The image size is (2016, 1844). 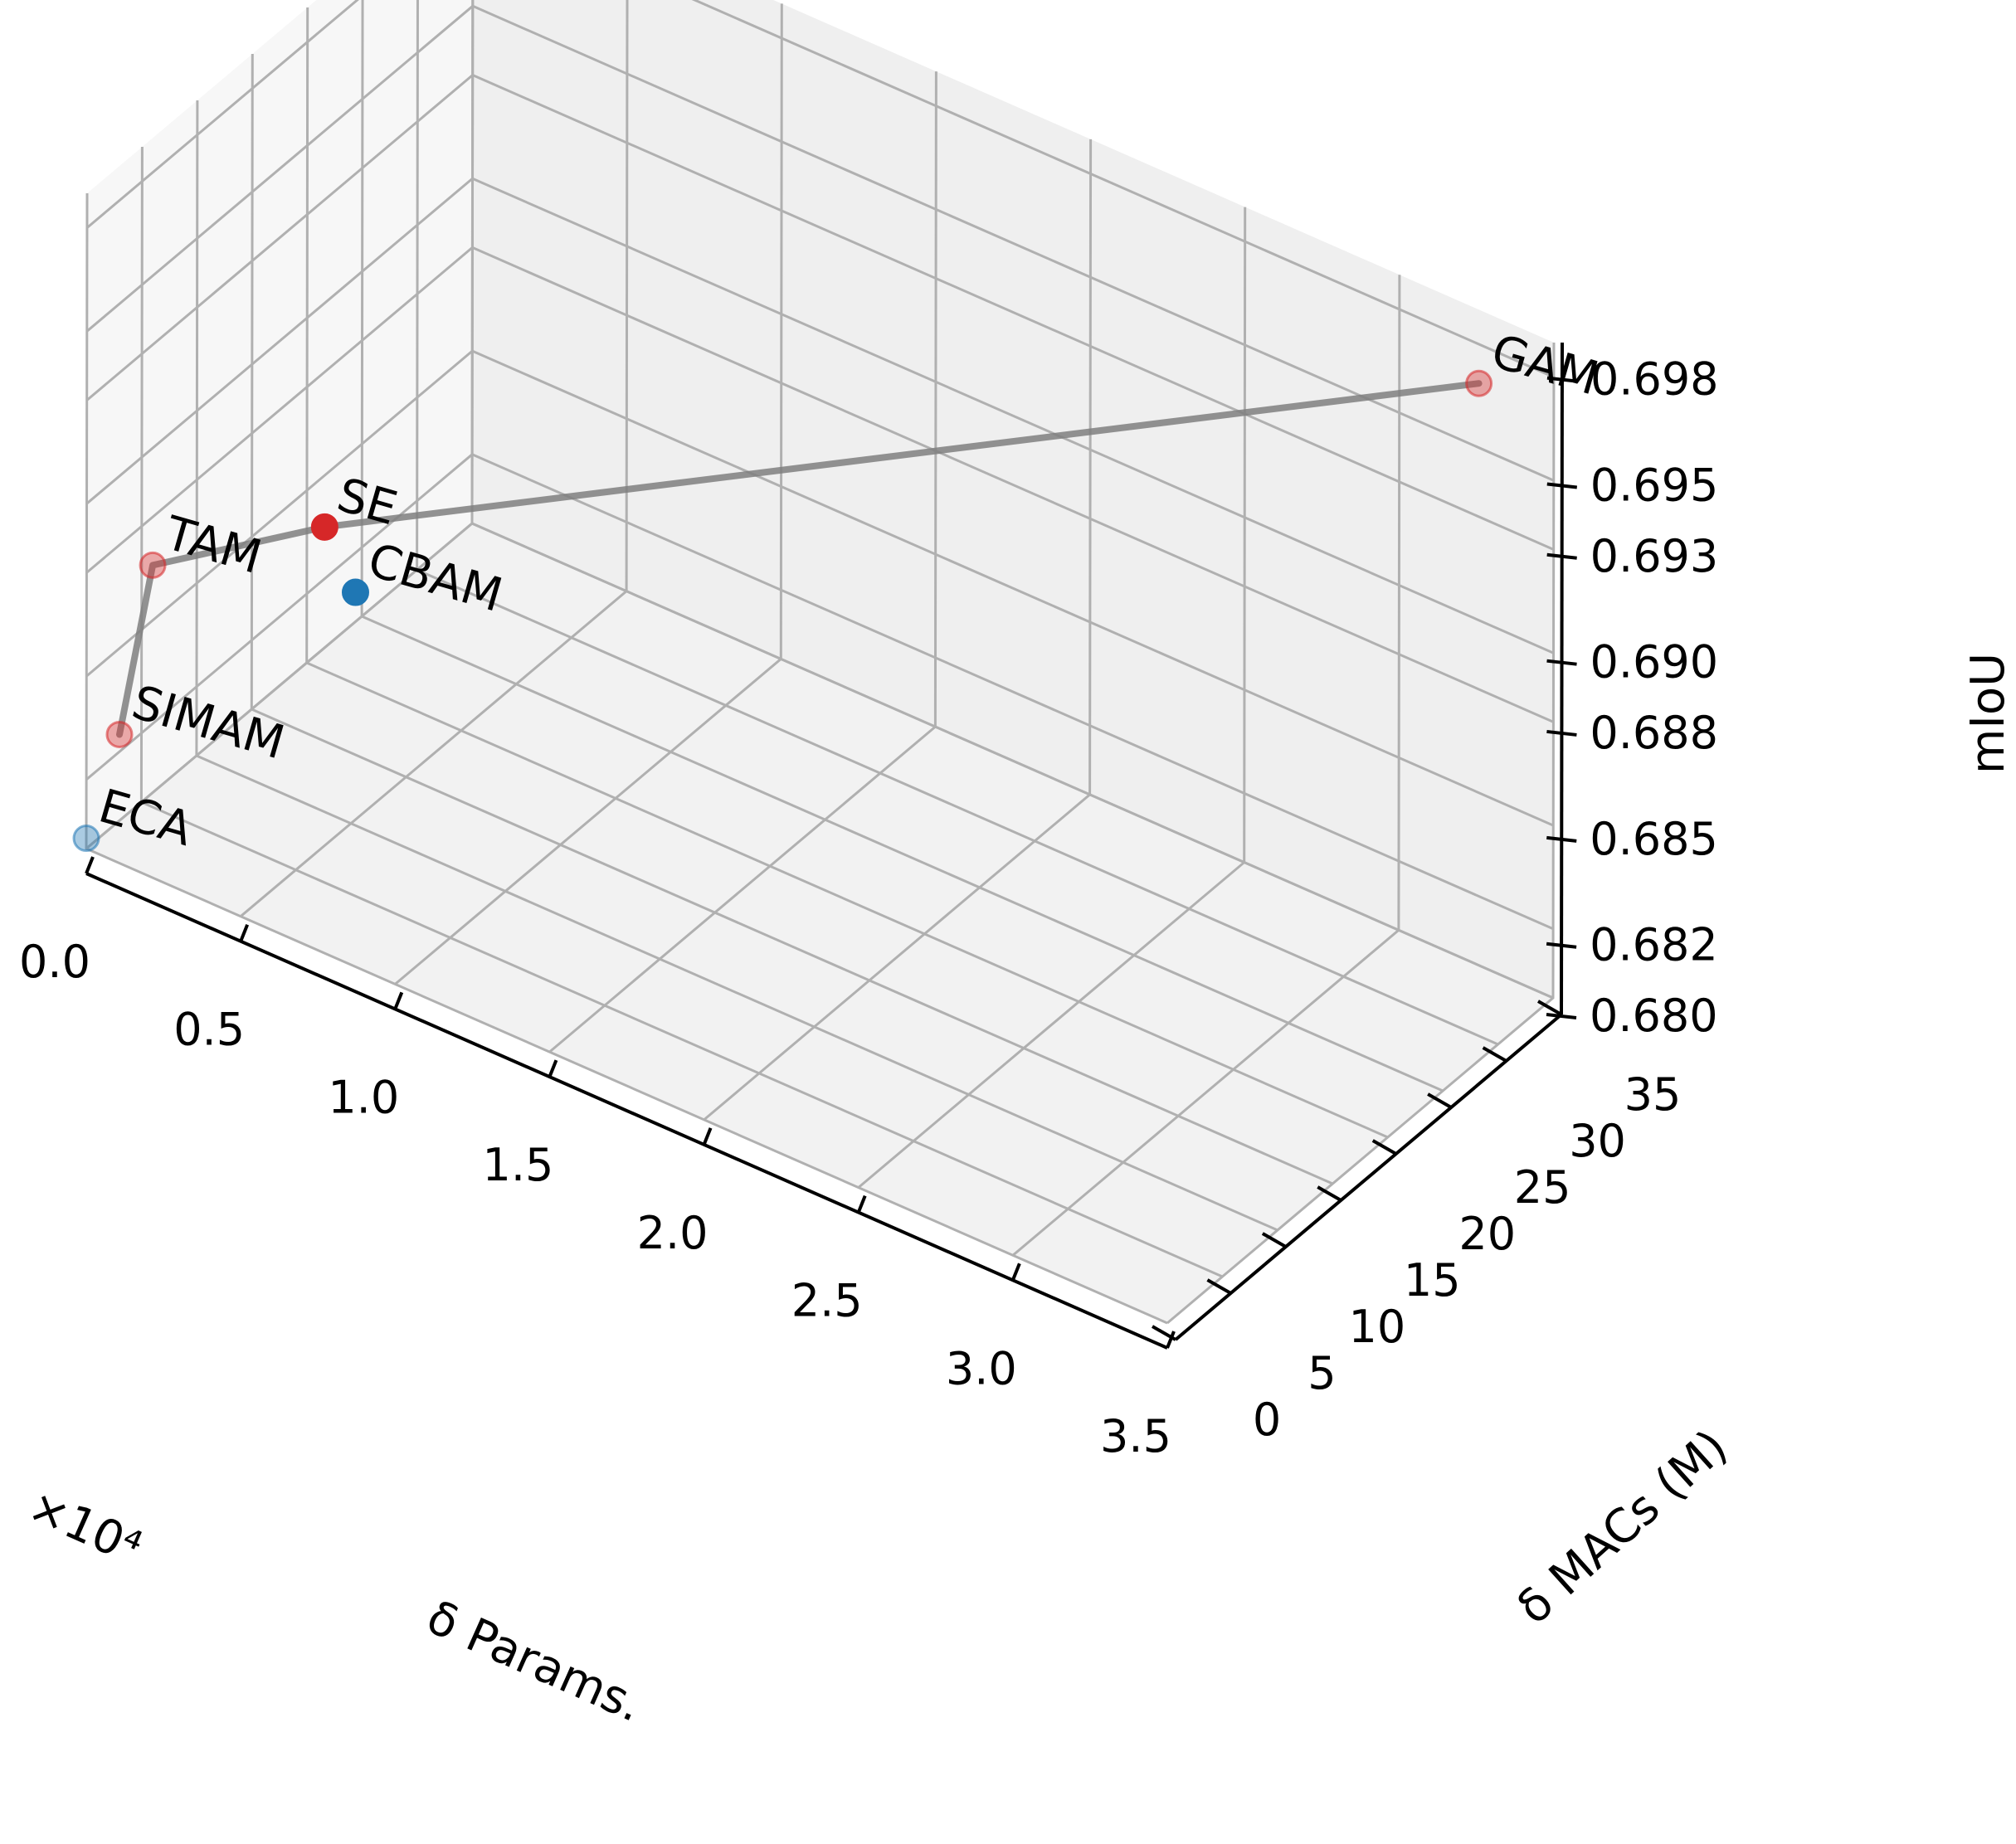 What do you see at coordinates (1135, 1436) in the screenshot?
I see `x-tick-label: 3.5` at bounding box center [1135, 1436].